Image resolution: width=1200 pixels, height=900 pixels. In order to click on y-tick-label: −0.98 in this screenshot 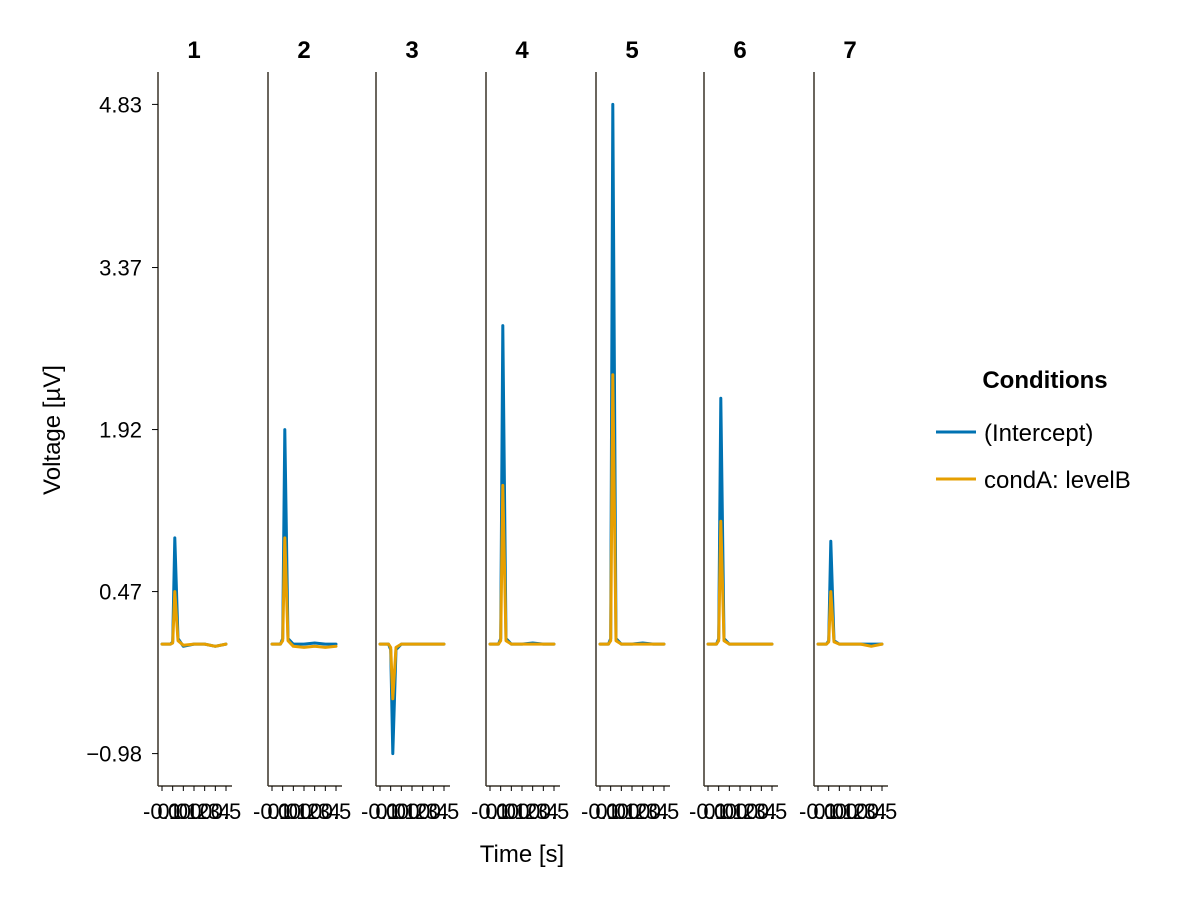, I will do `click(114, 754)`.